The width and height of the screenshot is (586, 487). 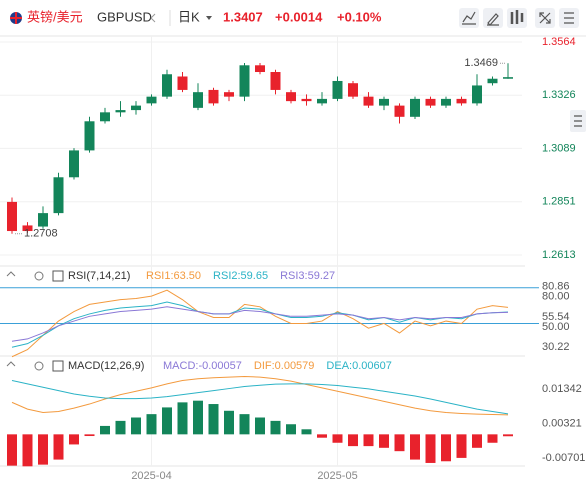 I want to click on x-tick-label: 2025-04, so click(x=151, y=476).